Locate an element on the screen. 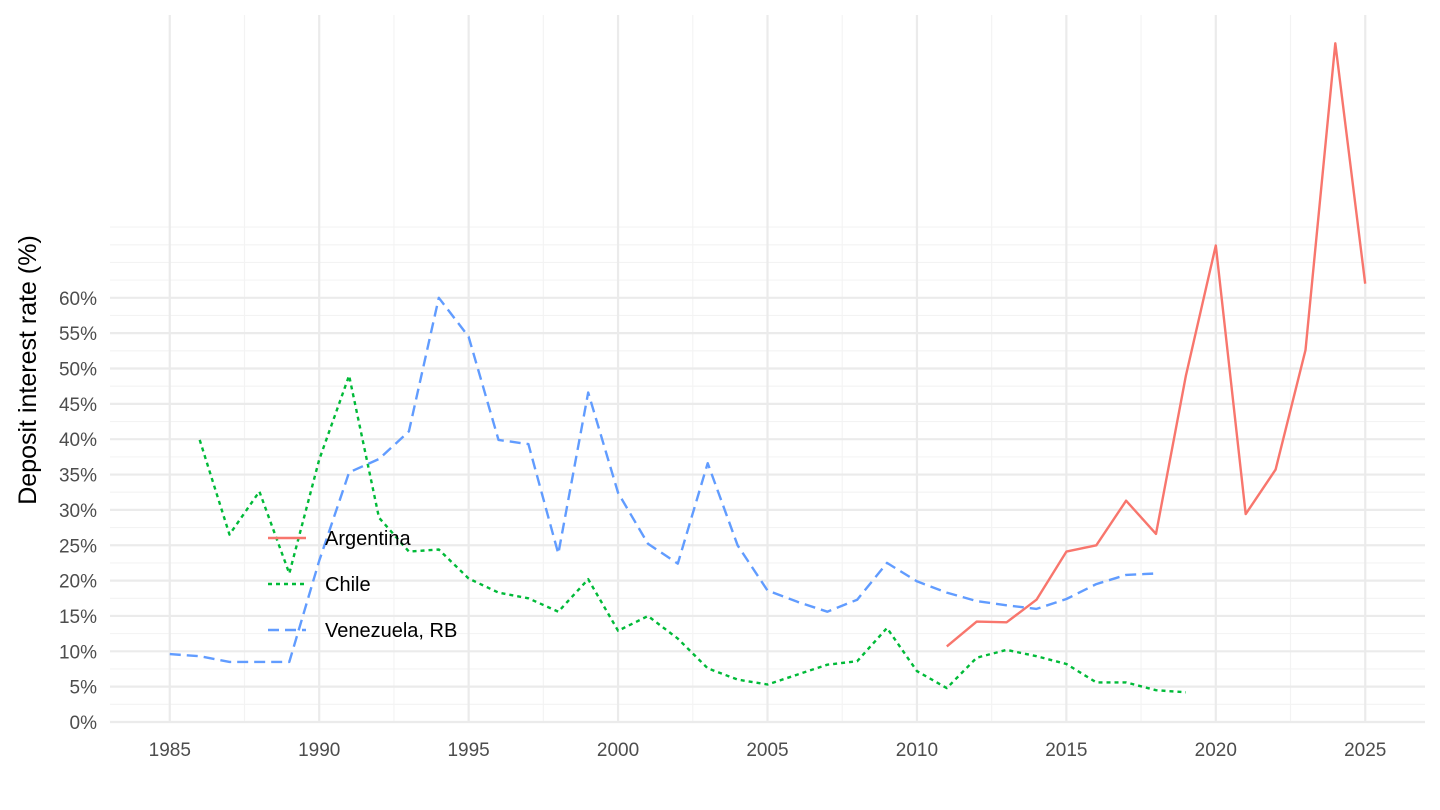  y-tick-label: 50% is located at coordinates (78, 370).